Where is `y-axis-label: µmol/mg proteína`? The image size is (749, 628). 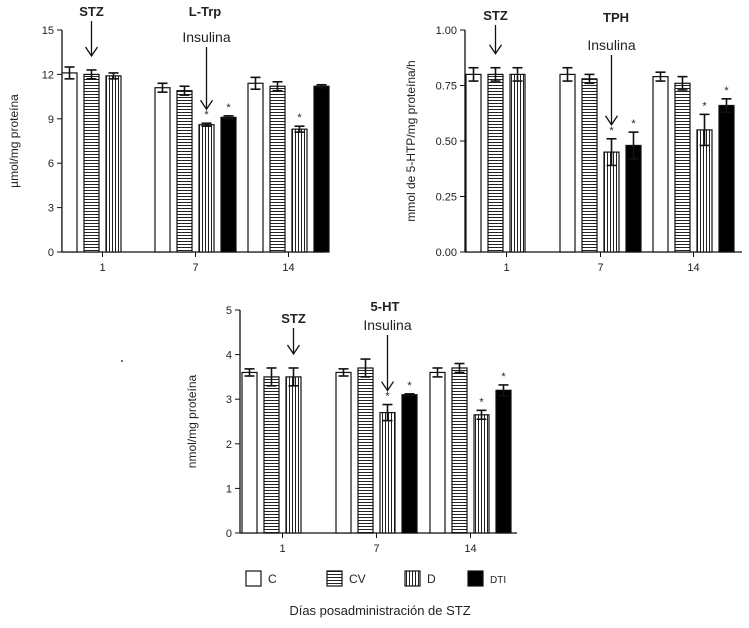 y-axis-label: µmol/mg proteína is located at coordinates (14, 141).